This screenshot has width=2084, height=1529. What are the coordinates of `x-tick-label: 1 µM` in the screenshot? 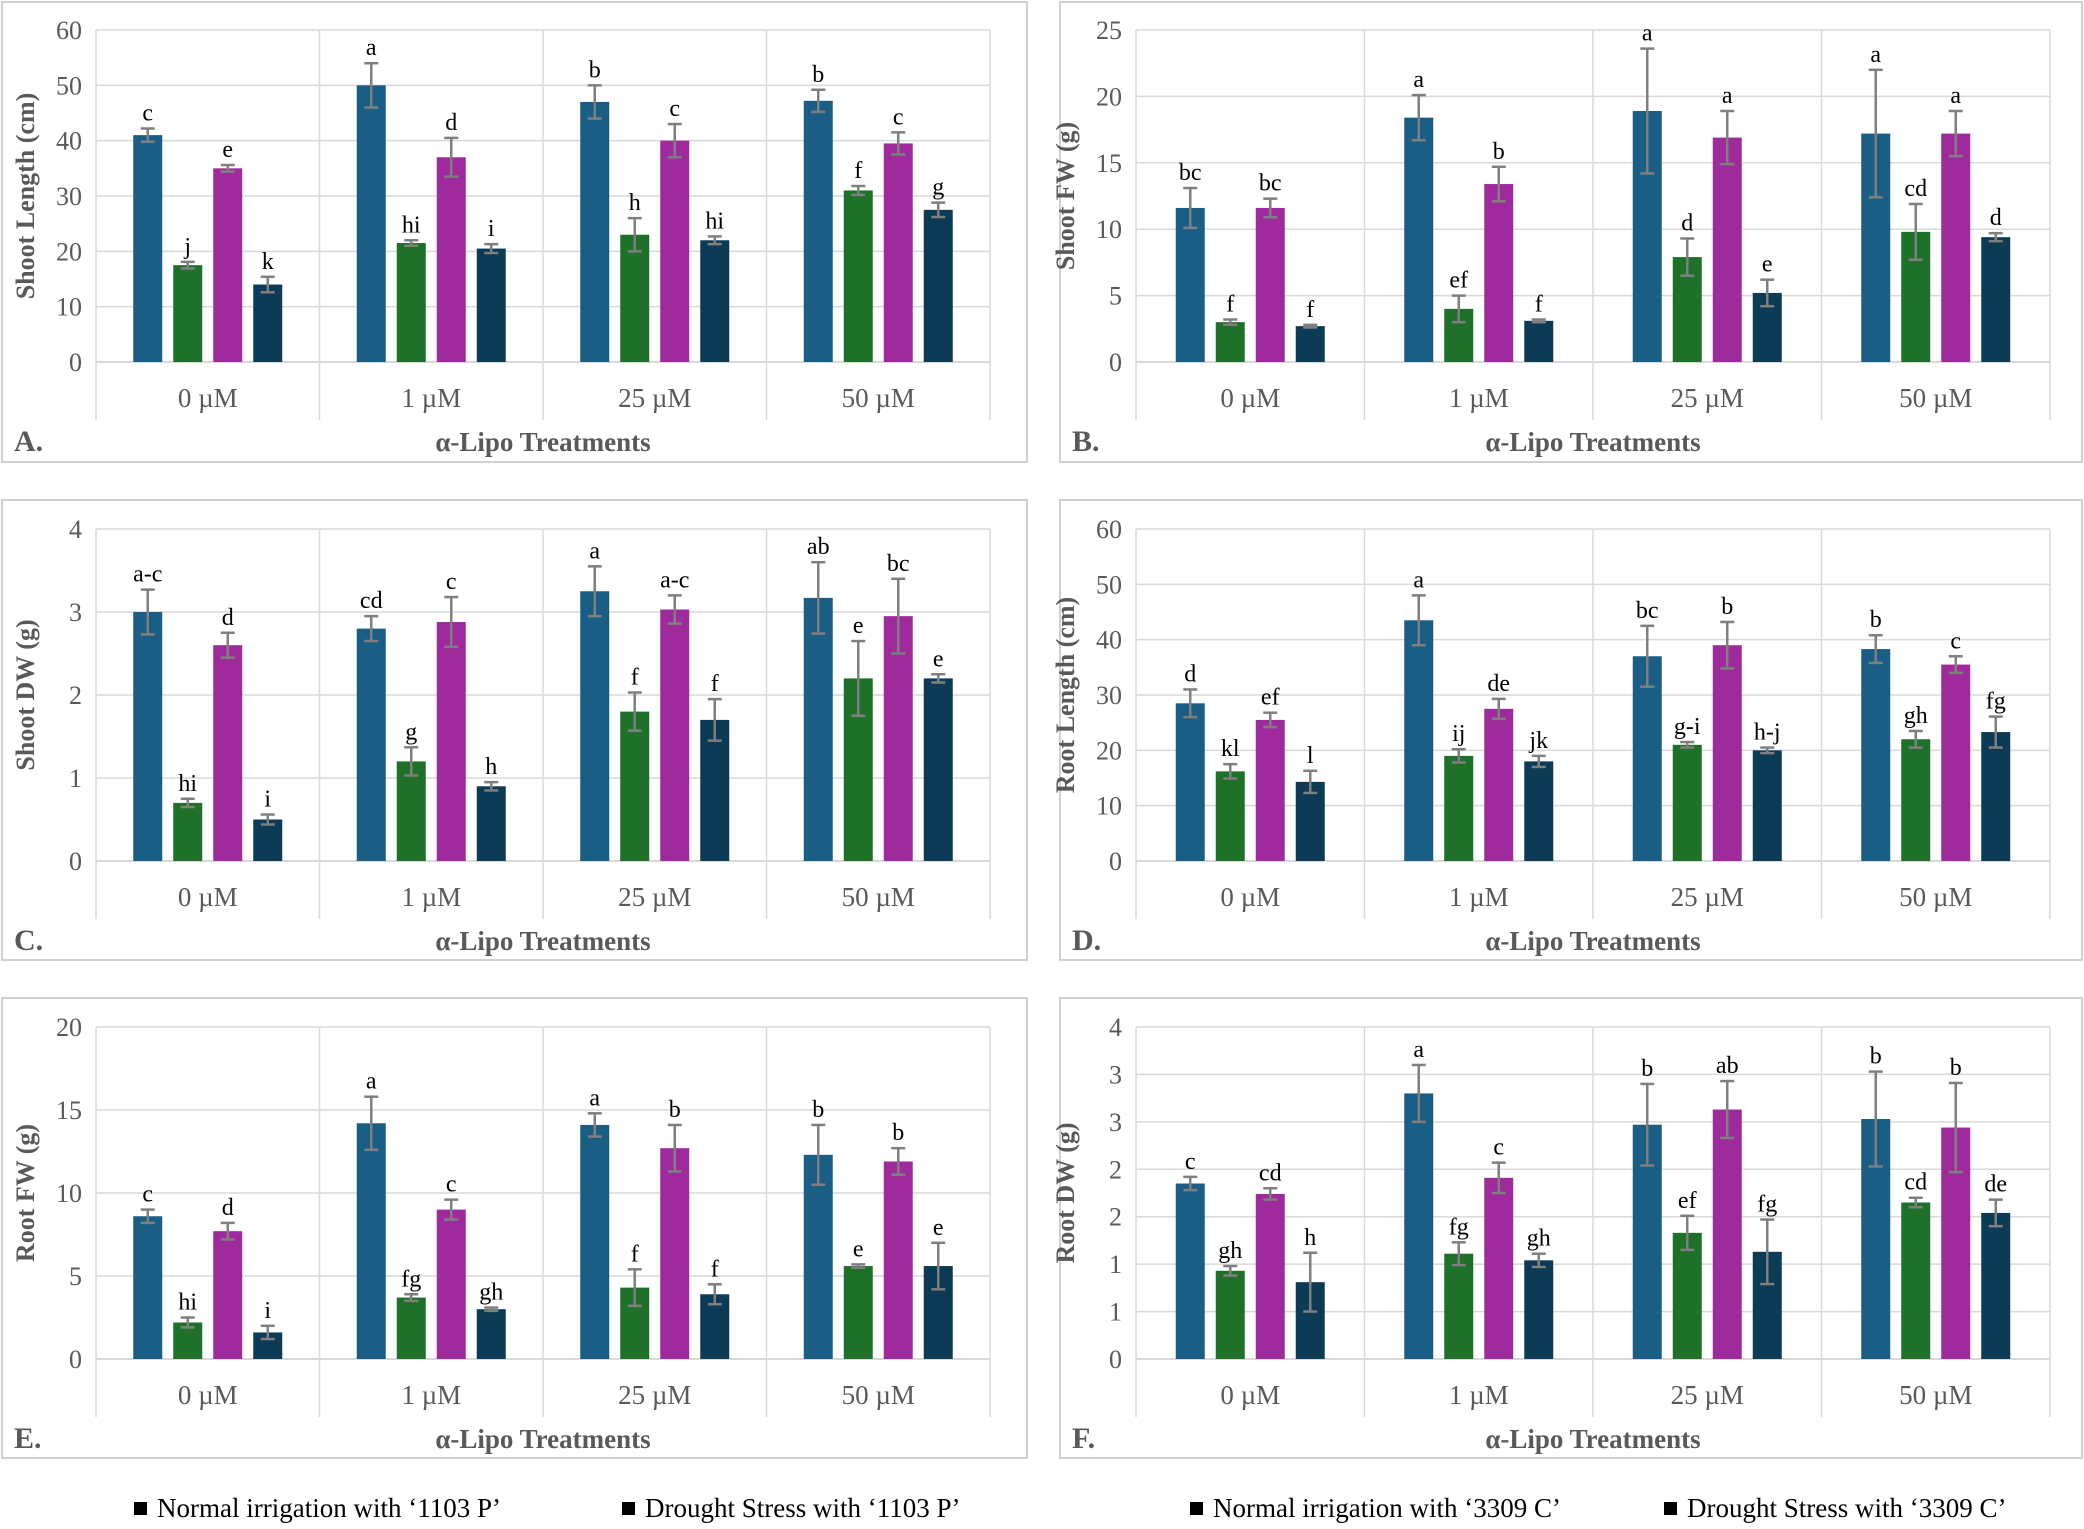 It's located at (431, 398).